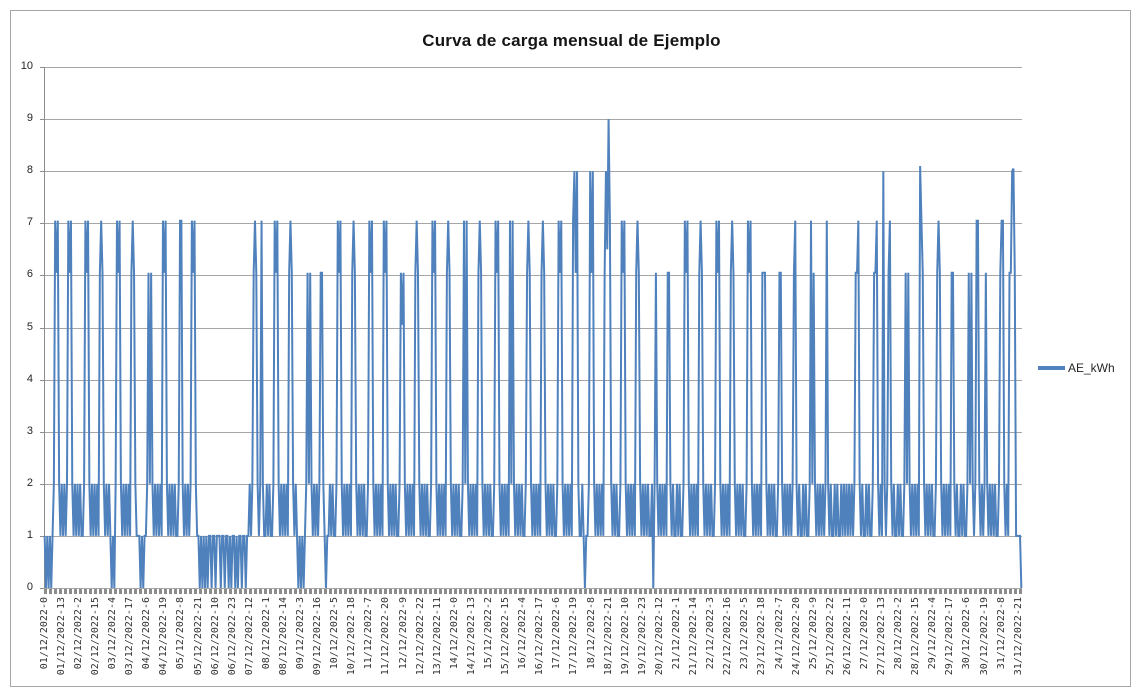  What do you see at coordinates (847, 636) in the screenshot?
I see `x-axis-label: 26/12/2022-11` at bounding box center [847, 636].